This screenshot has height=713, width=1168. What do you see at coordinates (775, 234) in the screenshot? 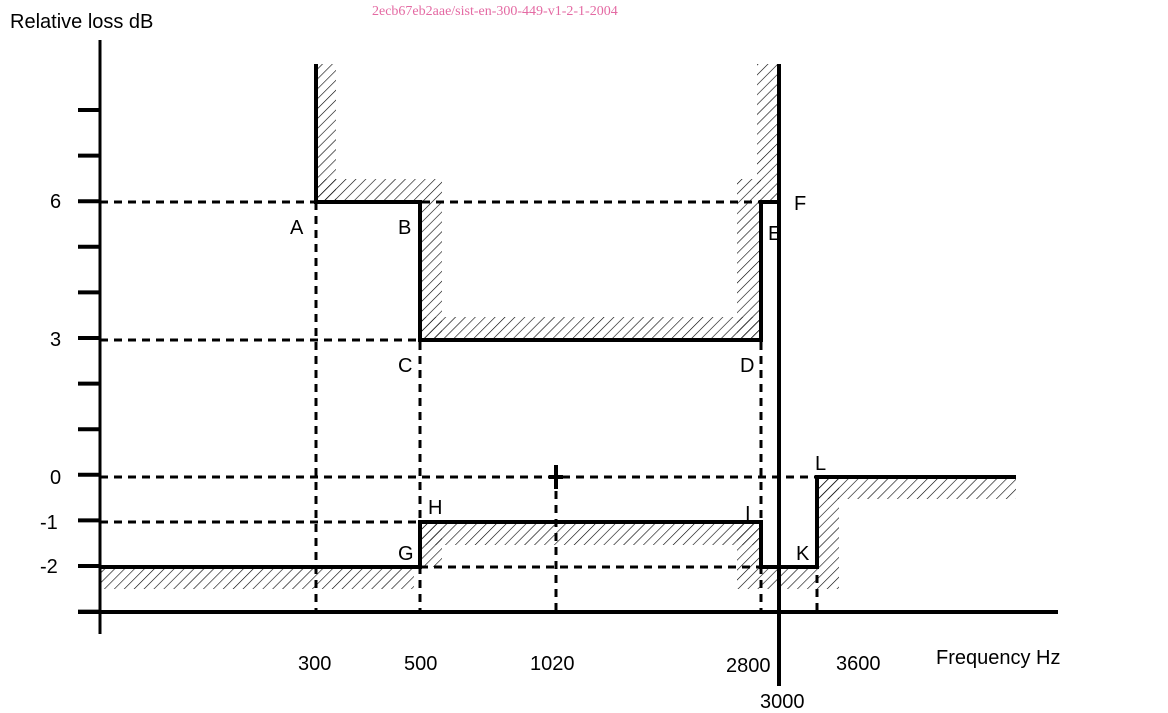
I see `point-label-e: E` at bounding box center [775, 234].